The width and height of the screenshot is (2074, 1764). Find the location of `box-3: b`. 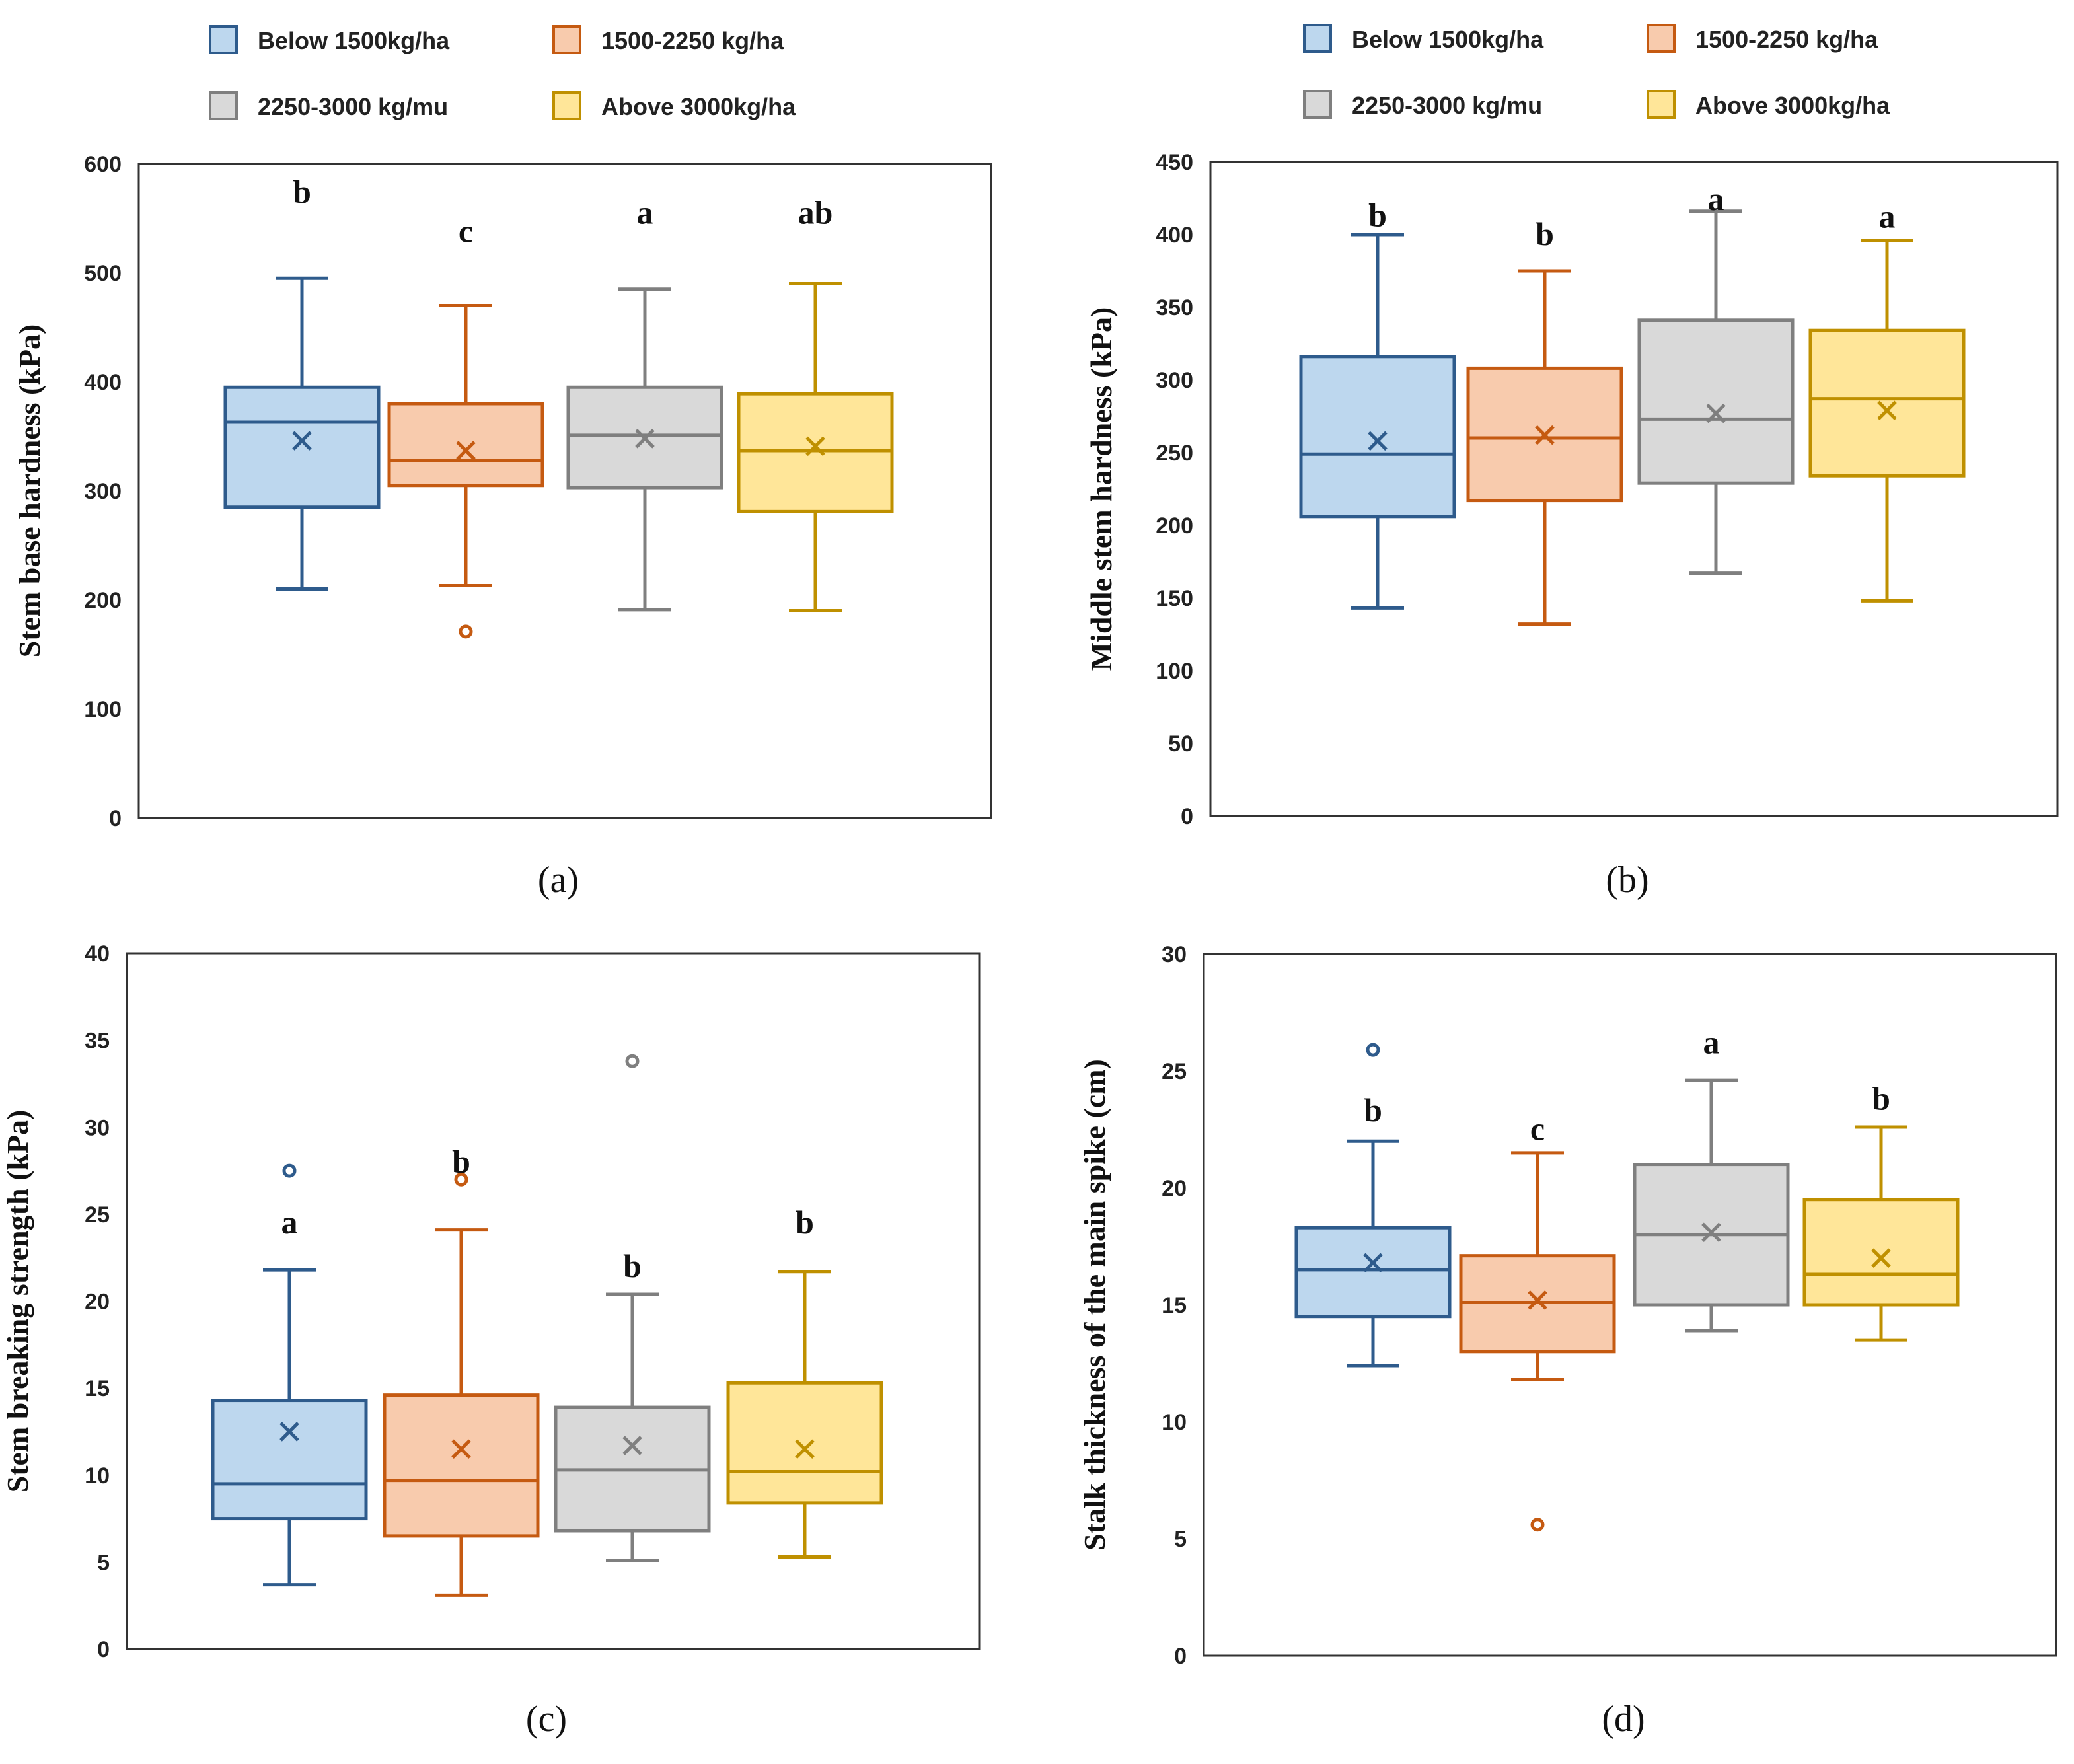

box-3: b is located at coordinates (632, 1308).